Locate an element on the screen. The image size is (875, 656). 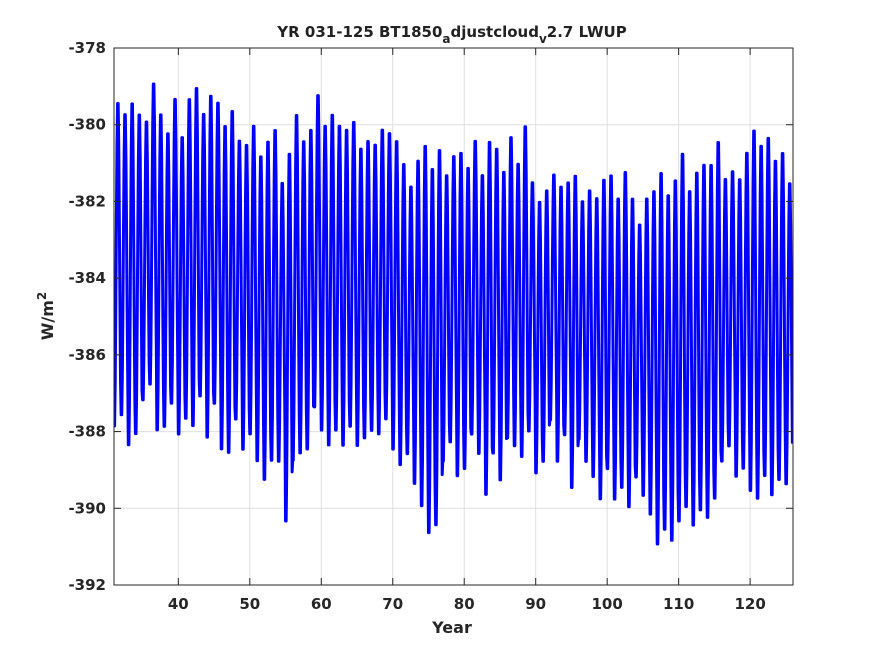
y-tick-label: -378 is located at coordinates (87, 48).